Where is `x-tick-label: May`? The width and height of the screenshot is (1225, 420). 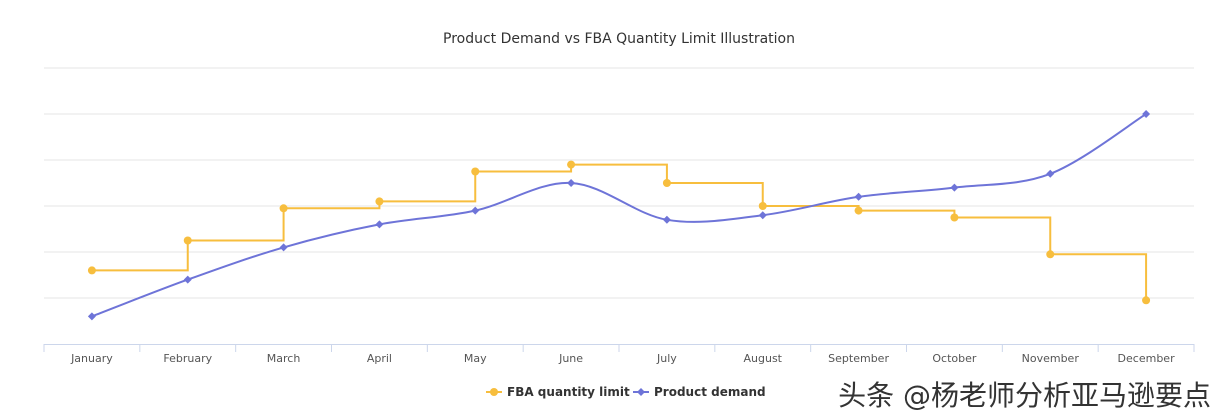
x-tick-label: May is located at coordinates (475, 358).